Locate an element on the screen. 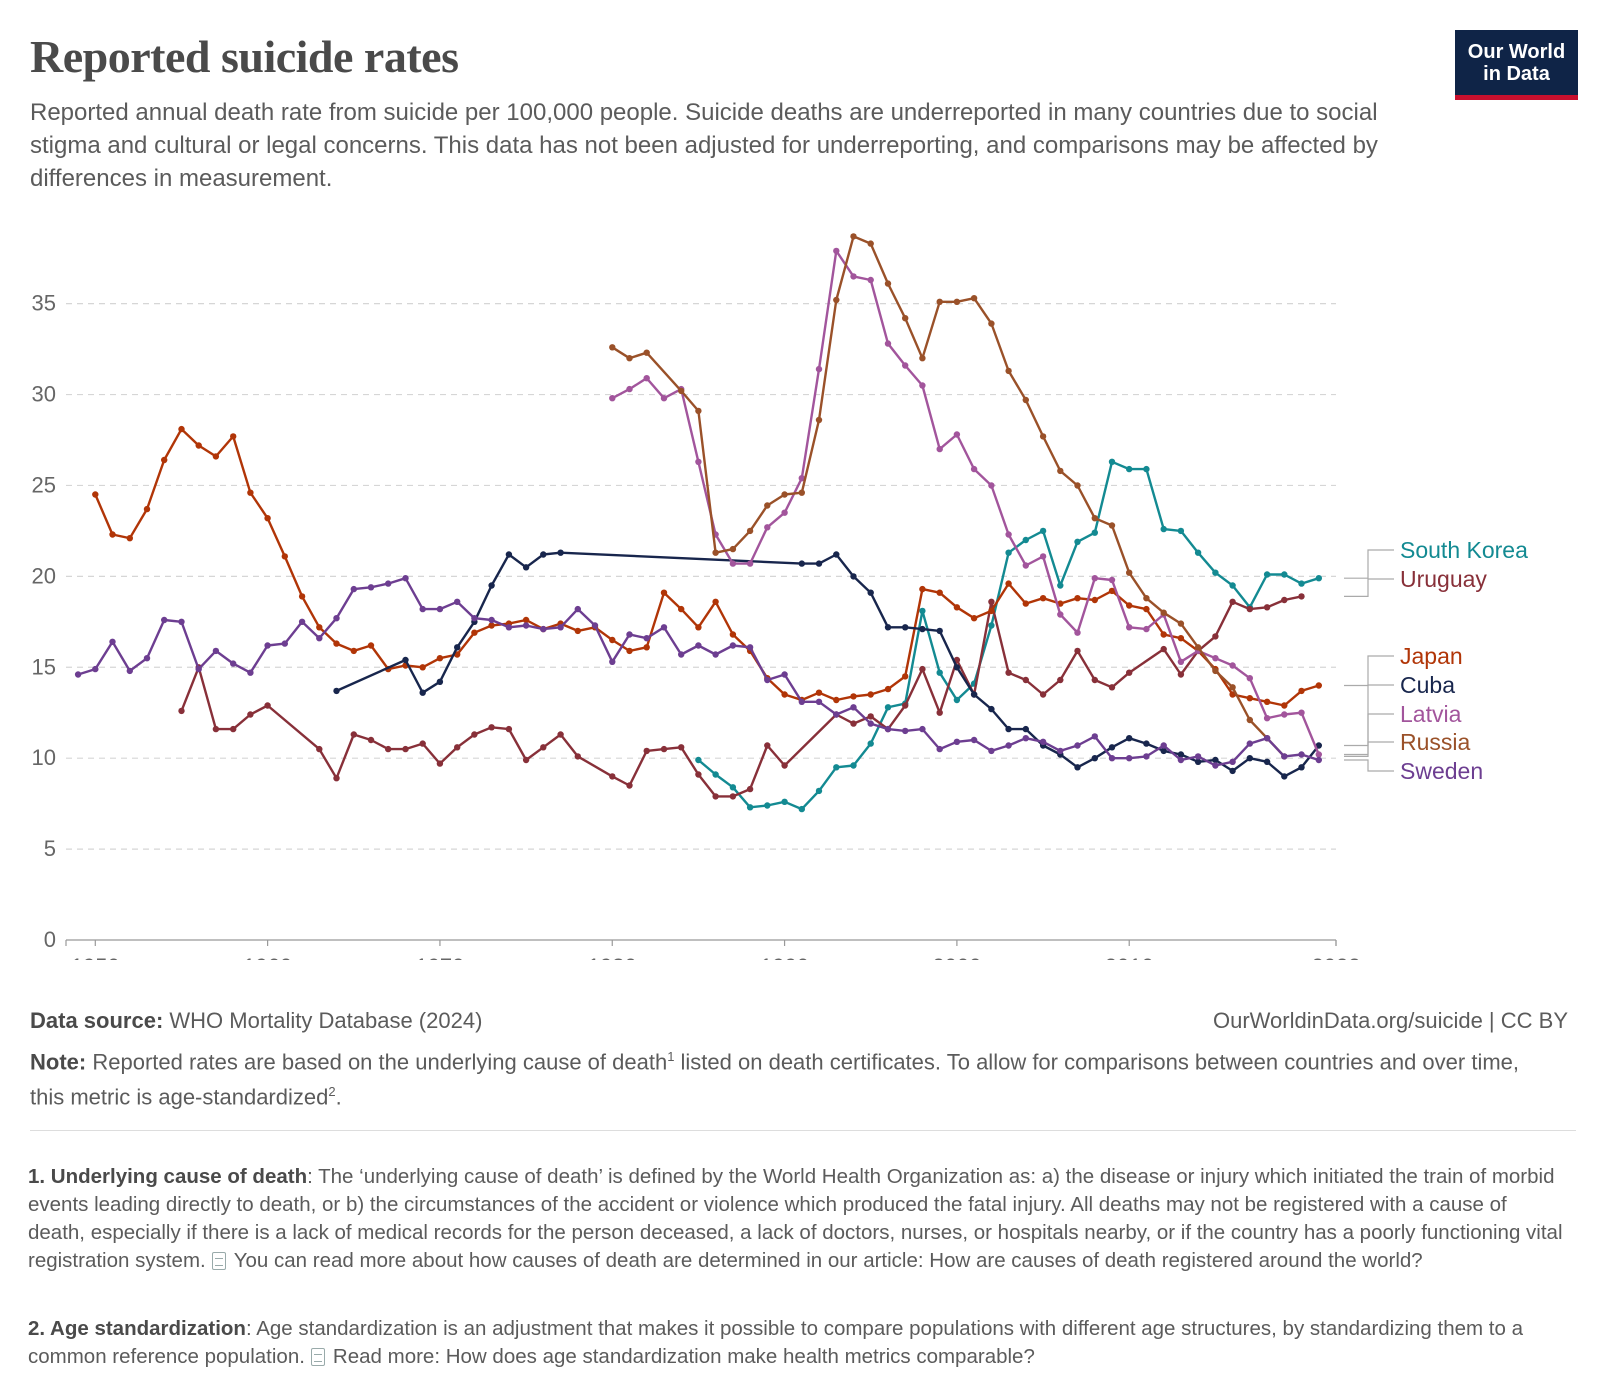 The width and height of the screenshot is (1600, 1400). legend-label-cuba: Cuba is located at coordinates (1427, 685).